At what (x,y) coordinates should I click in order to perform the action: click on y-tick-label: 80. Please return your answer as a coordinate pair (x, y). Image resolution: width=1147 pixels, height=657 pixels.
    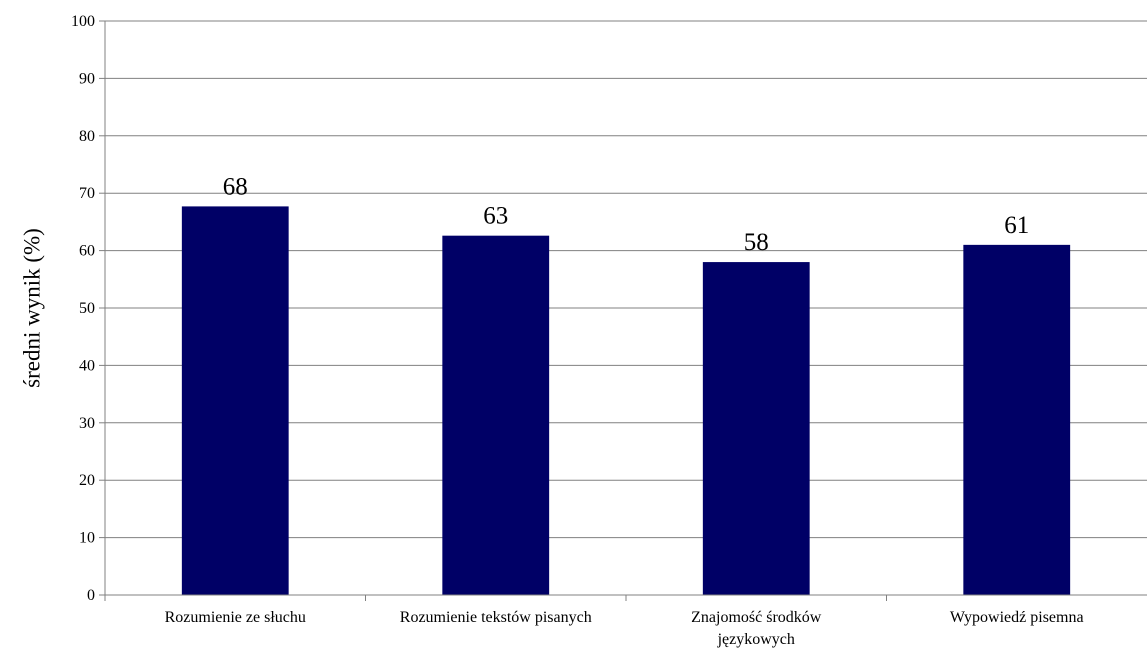
    Looking at the image, I should click on (87, 136).